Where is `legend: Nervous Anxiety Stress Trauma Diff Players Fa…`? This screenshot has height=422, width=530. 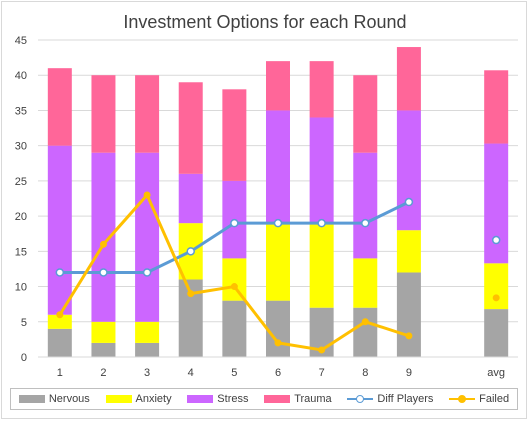 legend: Nervous Anxiety Stress Trauma Diff Players Fa… is located at coordinates (264, 399).